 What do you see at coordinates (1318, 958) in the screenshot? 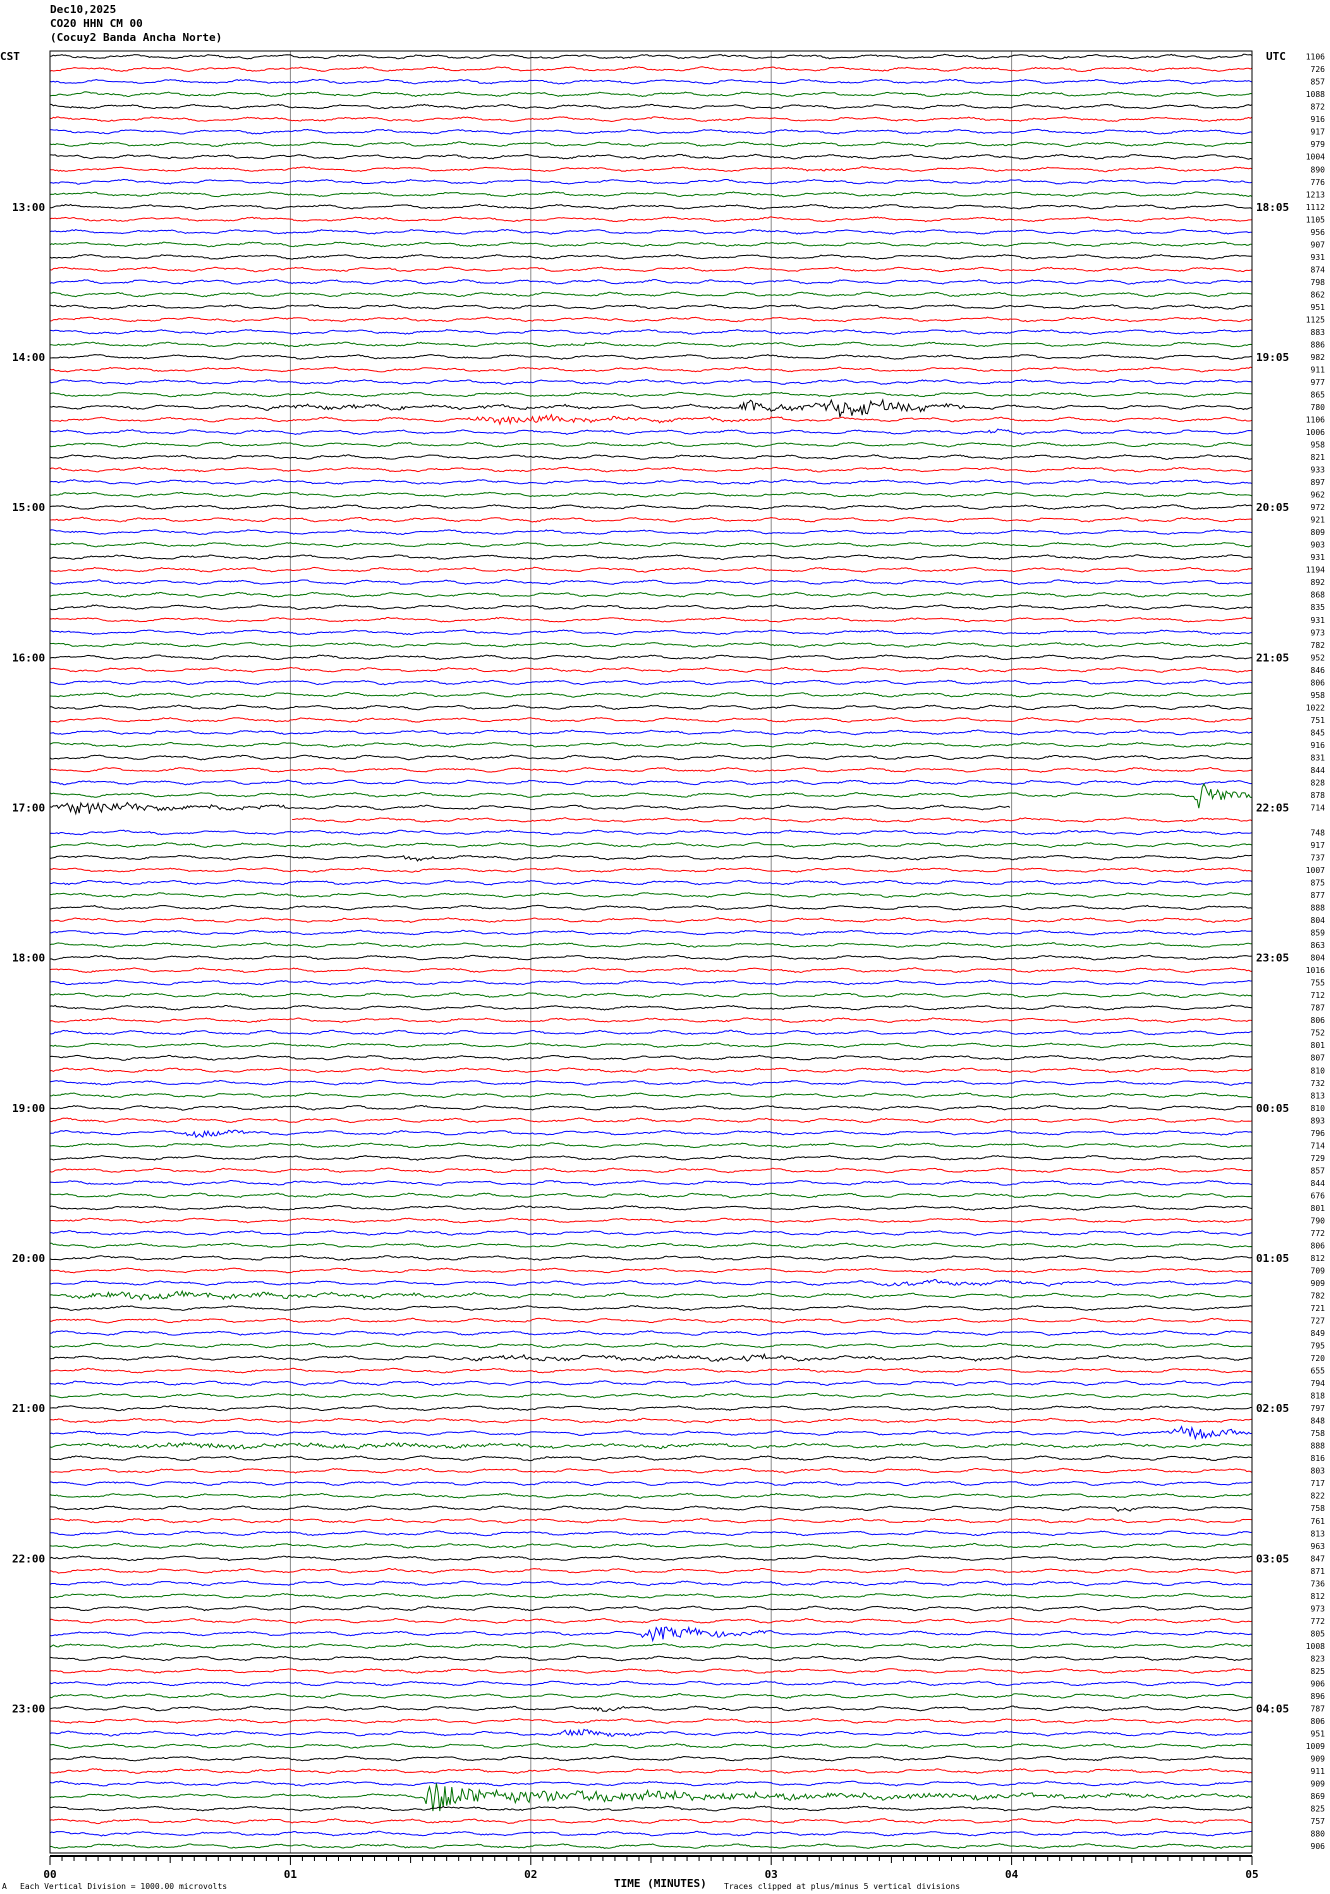
I see `trace-value: 804` at bounding box center [1318, 958].